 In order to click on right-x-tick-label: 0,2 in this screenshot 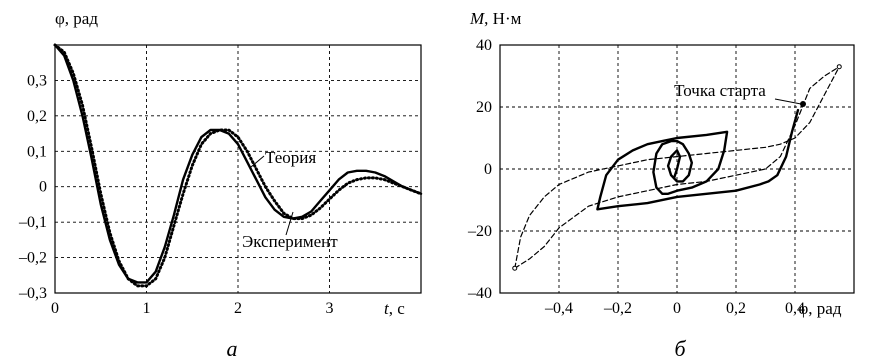, I will do `click(736, 308)`.